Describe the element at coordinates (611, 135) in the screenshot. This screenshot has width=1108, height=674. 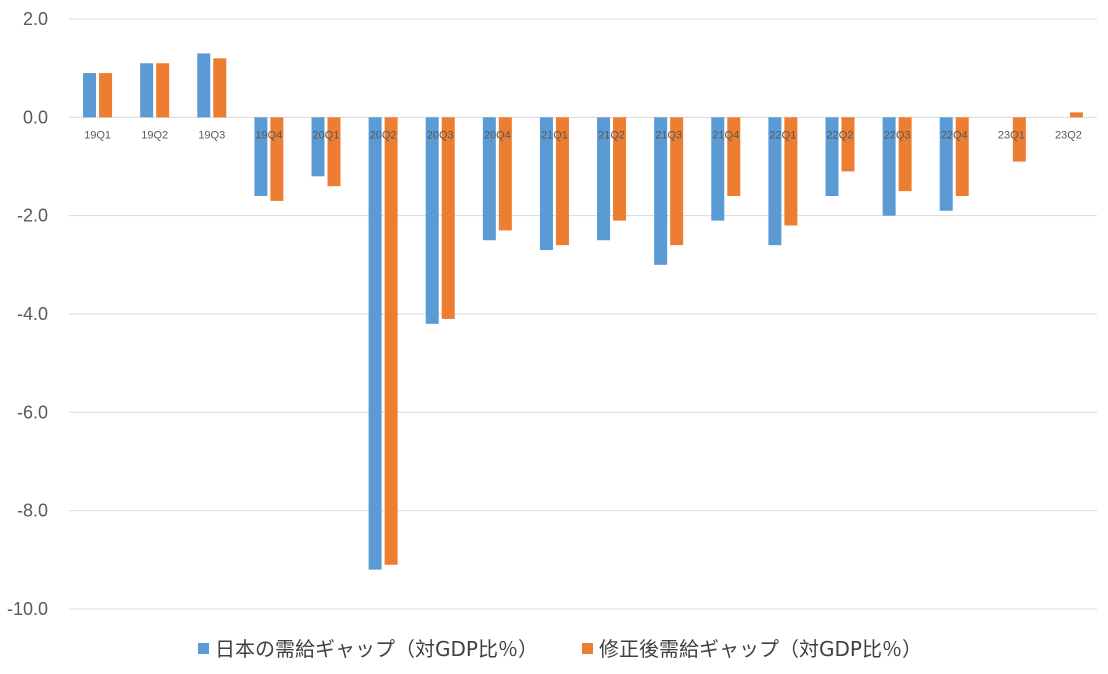
I see `x-tick-label: 21Q2` at that location.